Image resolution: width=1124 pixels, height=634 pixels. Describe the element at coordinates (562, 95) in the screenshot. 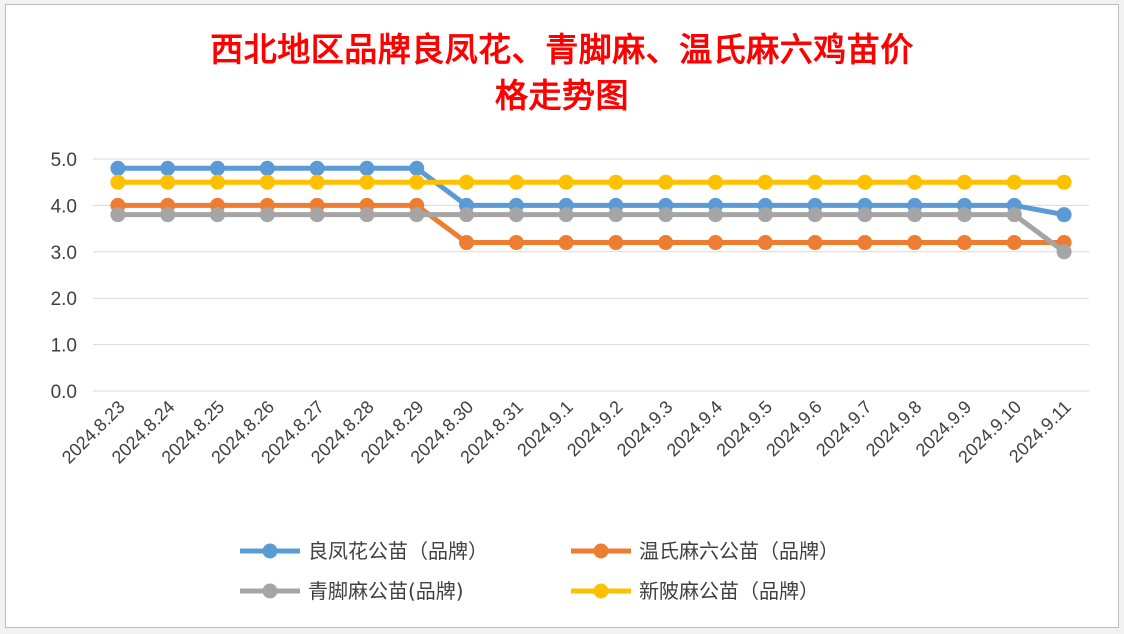

I see `chart-title-line2: 格走势图` at that location.